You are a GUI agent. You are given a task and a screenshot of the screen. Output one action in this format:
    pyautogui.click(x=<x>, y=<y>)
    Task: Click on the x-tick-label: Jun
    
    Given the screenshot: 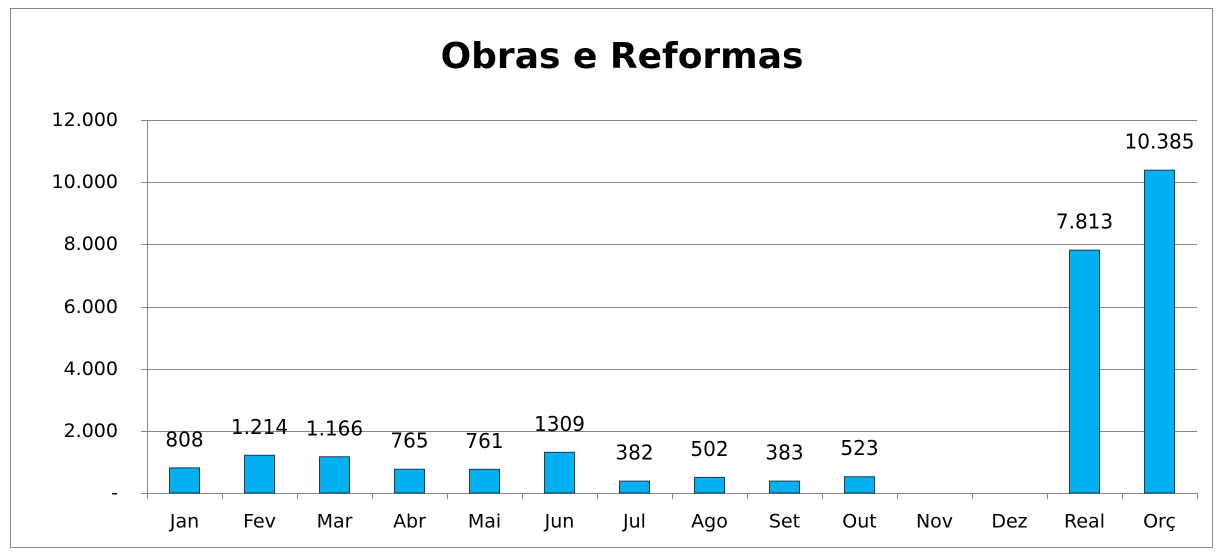 What is the action you would take?
    pyautogui.click(x=559, y=522)
    